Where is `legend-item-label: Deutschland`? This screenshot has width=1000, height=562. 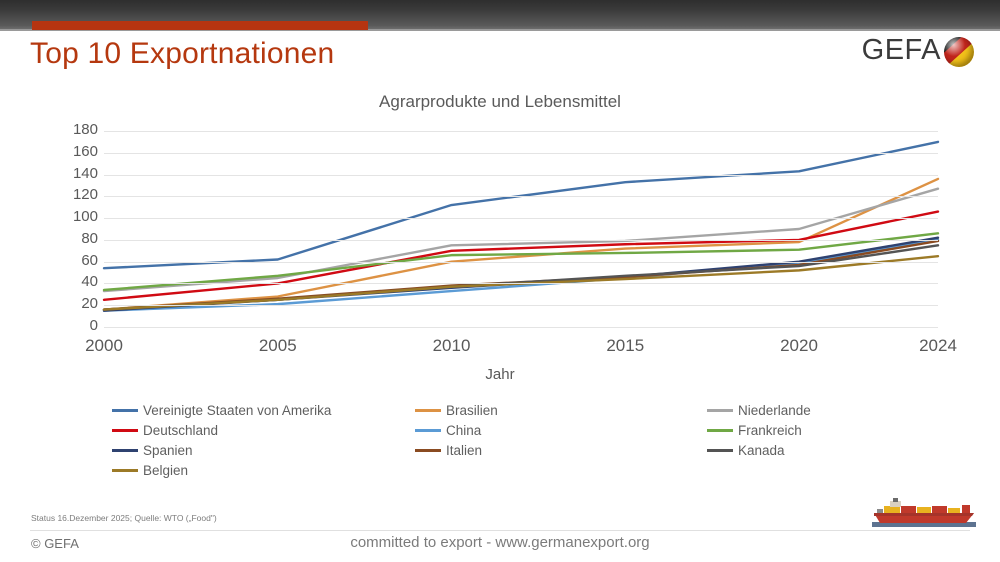
legend-item-label: Deutschland is located at coordinates (181, 430).